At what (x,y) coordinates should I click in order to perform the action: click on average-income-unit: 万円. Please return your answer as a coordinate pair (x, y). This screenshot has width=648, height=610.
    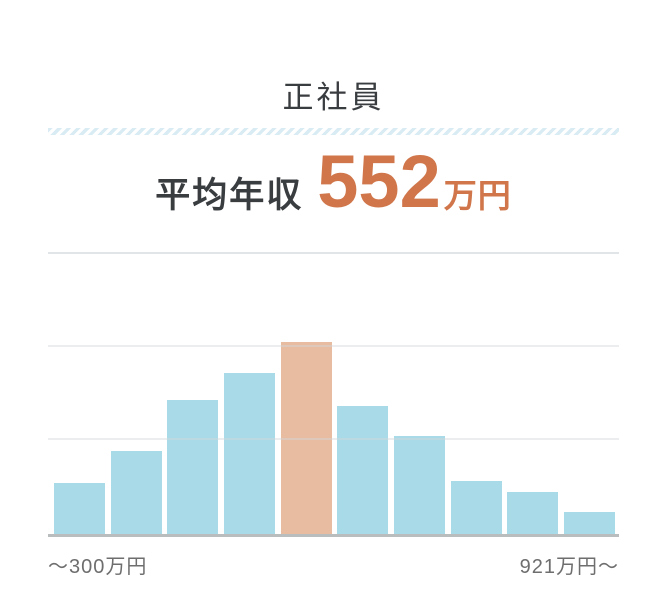
    Looking at the image, I should click on (477, 195).